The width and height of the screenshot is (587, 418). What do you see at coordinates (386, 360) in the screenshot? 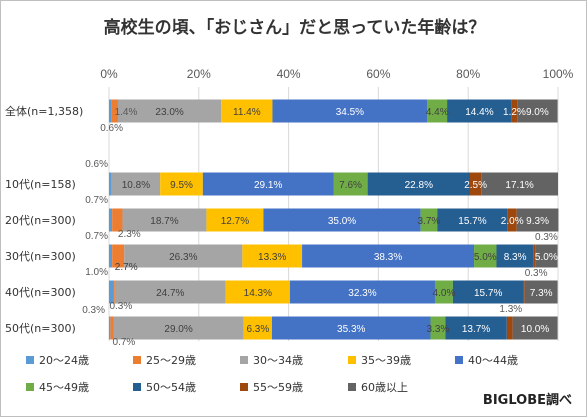
I see `legend-label: 35～39歳` at bounding box center [386, 360].